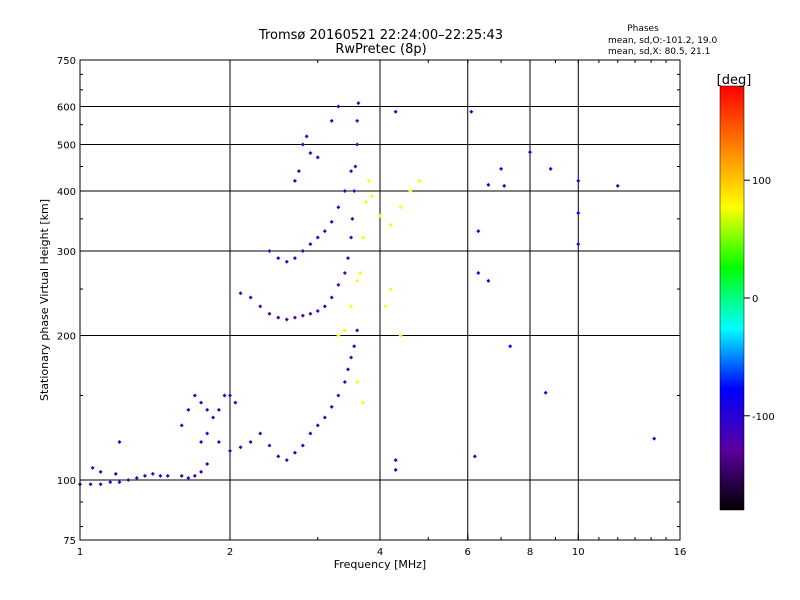  I want to click on phases-box-o-mode: mean, sd,O:-101.2, 19.0, so click(663, 41).